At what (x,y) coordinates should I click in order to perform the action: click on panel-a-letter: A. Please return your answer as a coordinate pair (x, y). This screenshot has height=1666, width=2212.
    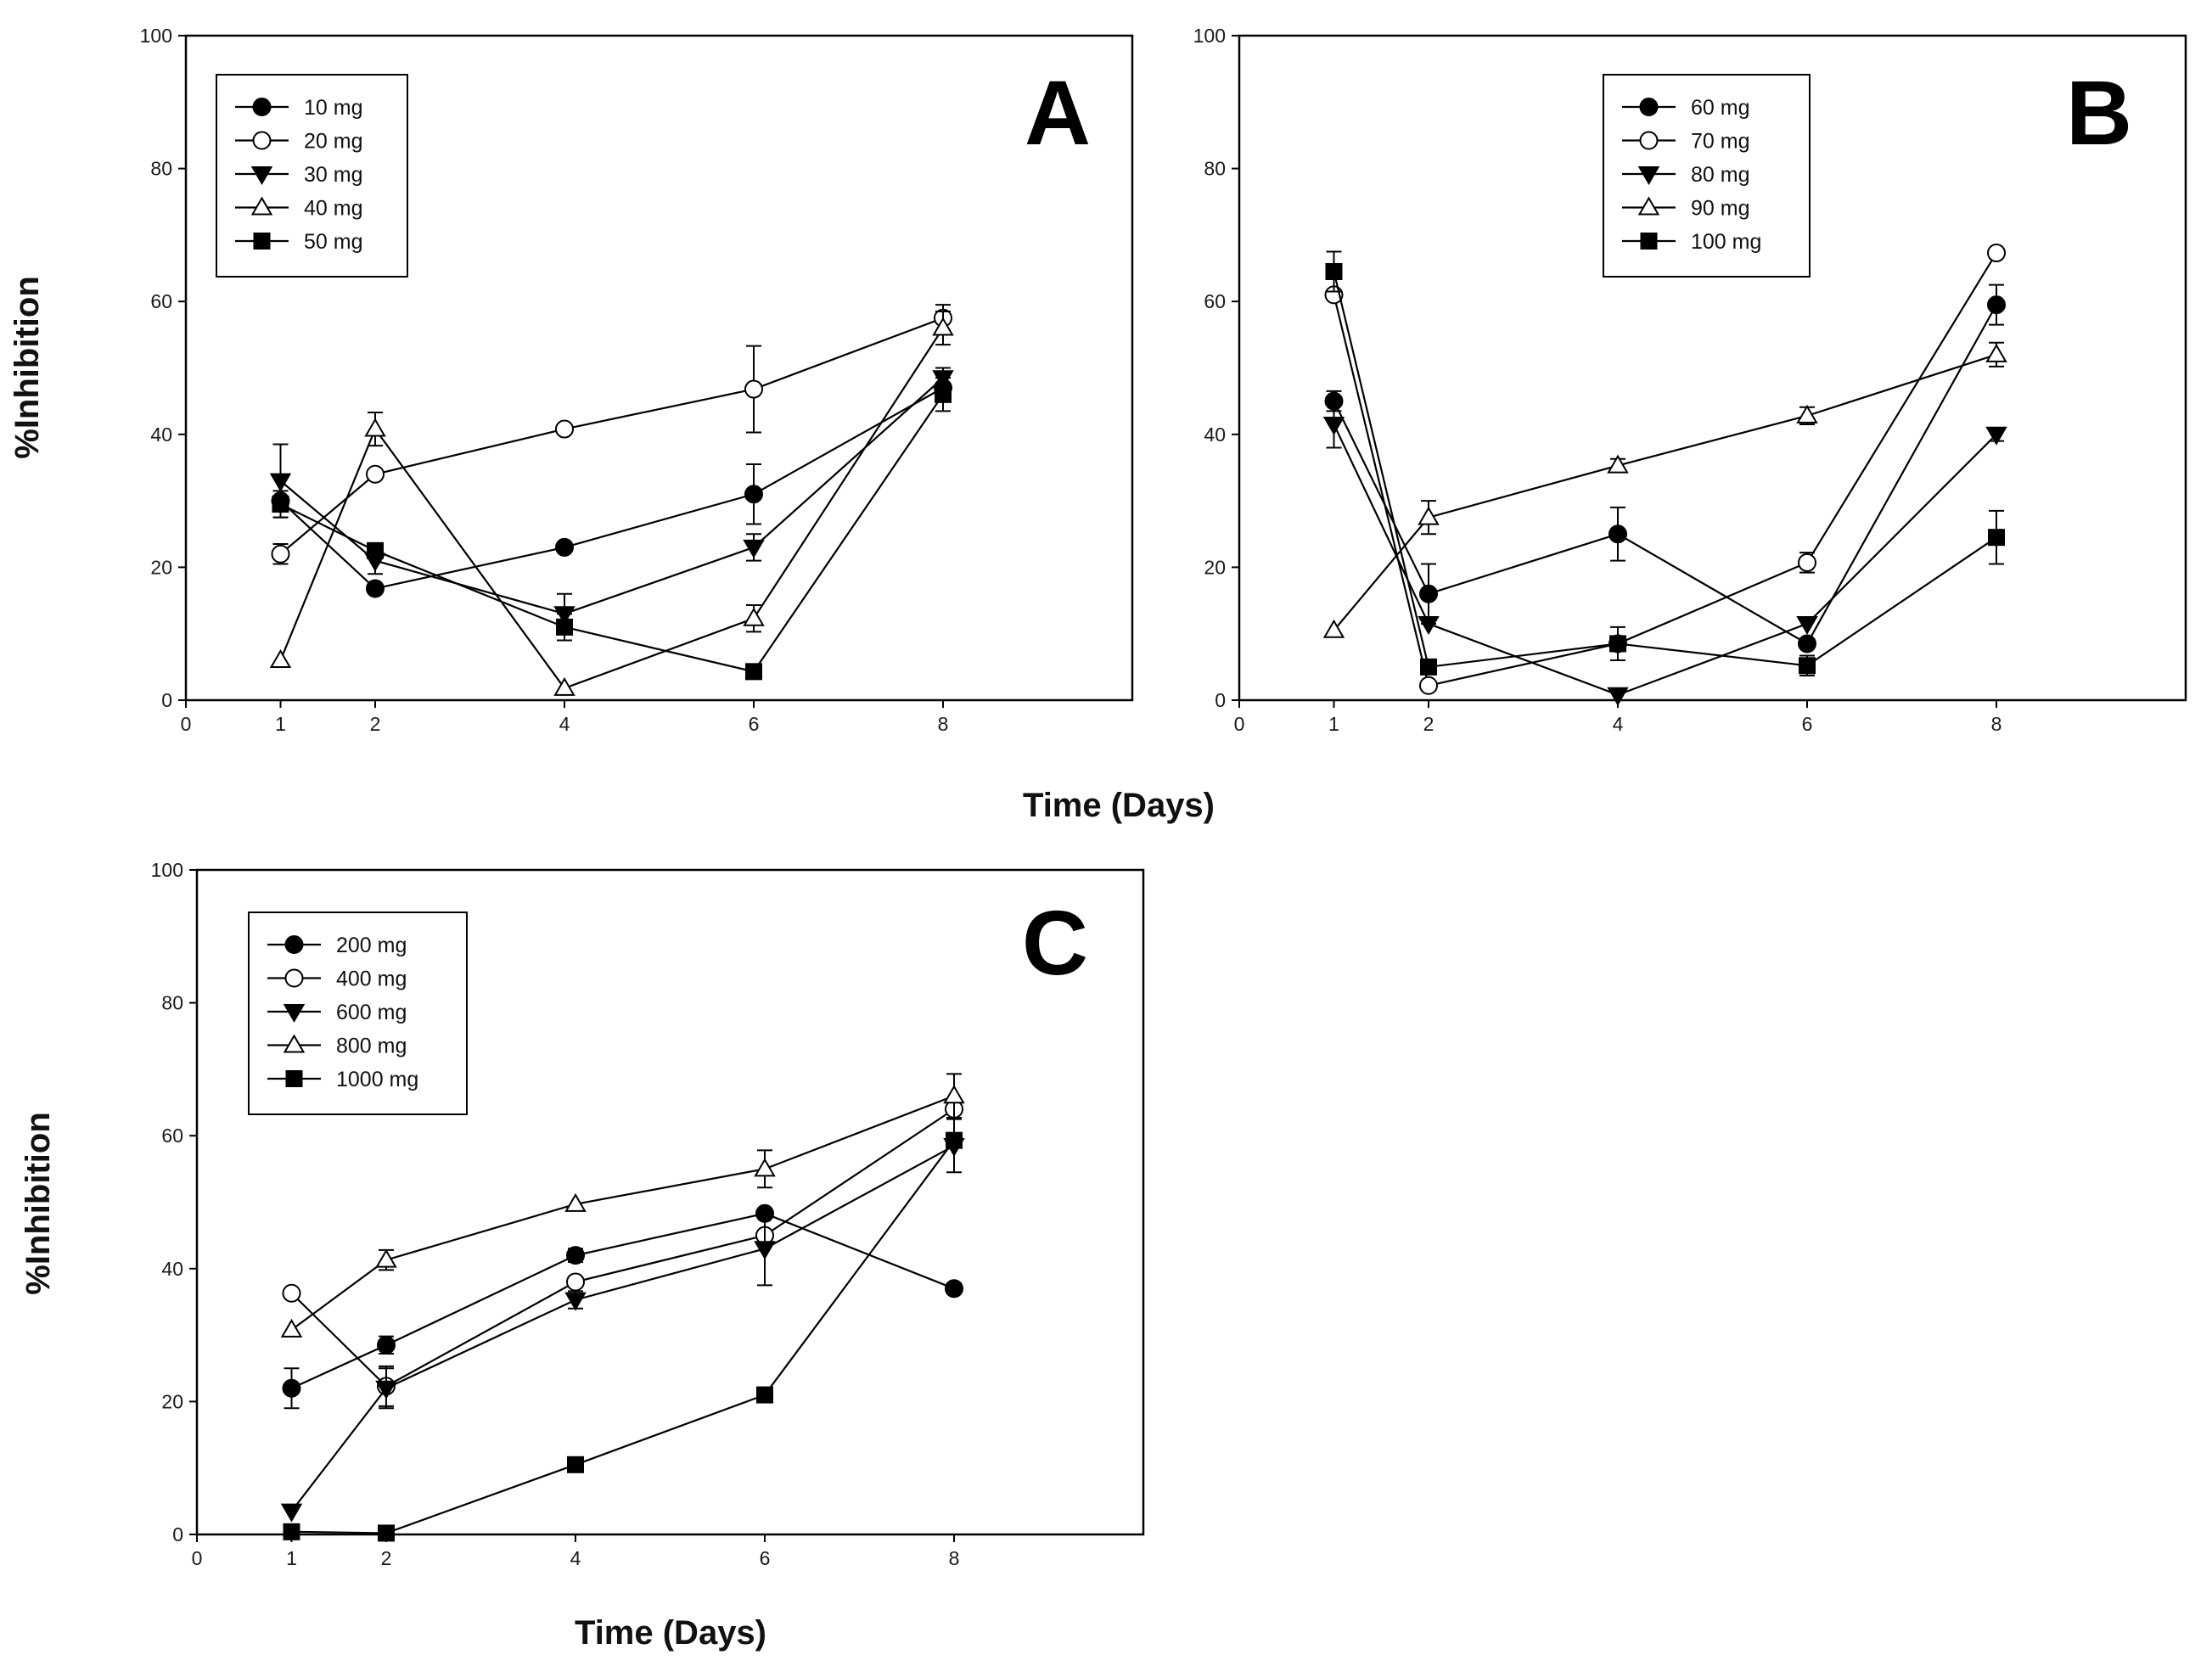
    Looking at the image, I should click on (1058, 112).